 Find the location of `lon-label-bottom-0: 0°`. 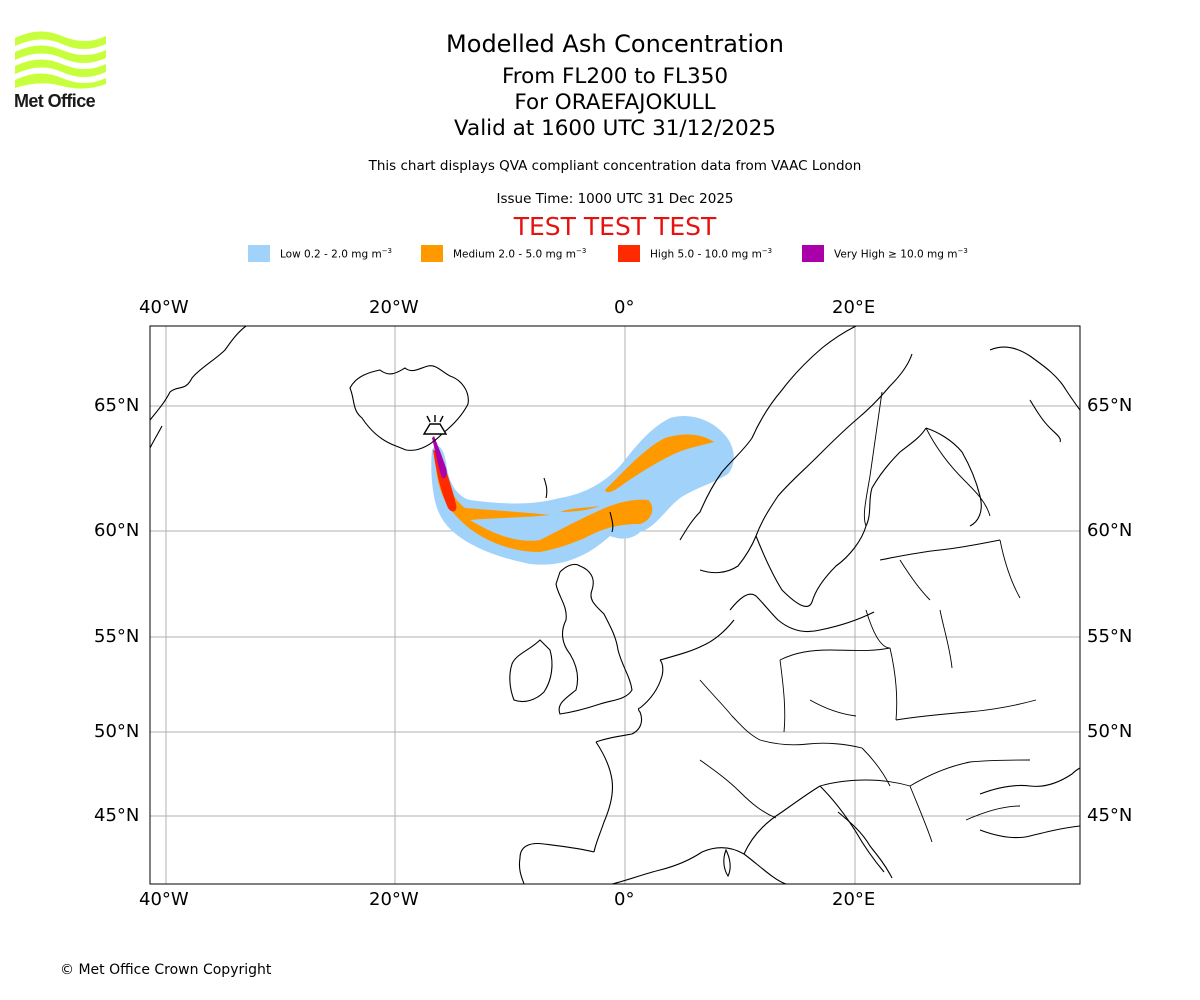

lon-label-bottom-0: 0° is located at coordinates (624, 899).